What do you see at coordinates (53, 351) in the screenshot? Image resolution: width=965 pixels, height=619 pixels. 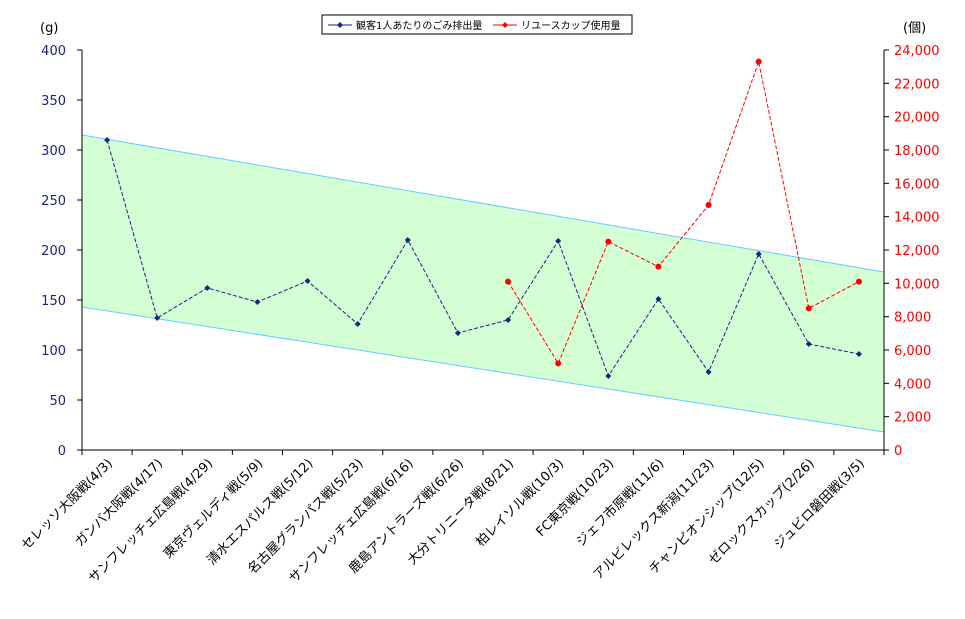 I see `y-left-tick-label: 100` at bounding box center [53, 351].